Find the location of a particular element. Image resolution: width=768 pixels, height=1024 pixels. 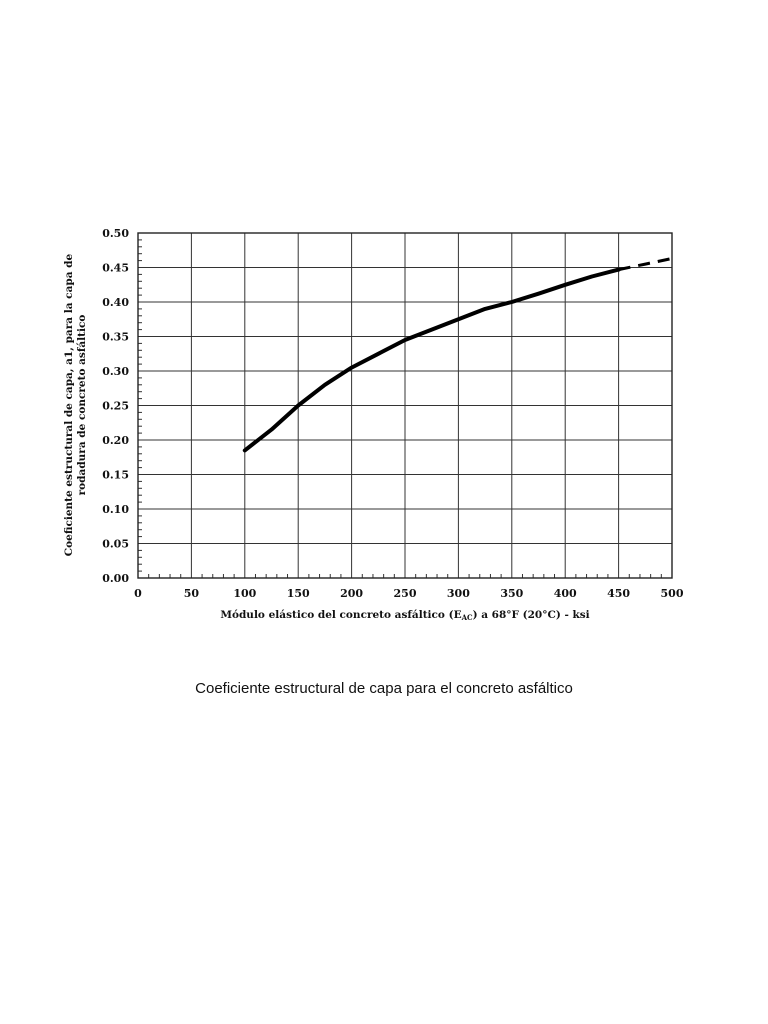

x-tick-label: 150 is located at coordinates (298, 593).